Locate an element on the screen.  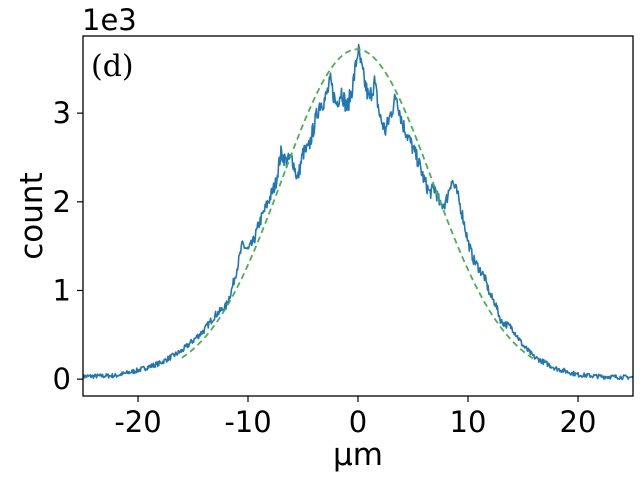
x-tick-label: 20 is located at coordinates (578, 422).